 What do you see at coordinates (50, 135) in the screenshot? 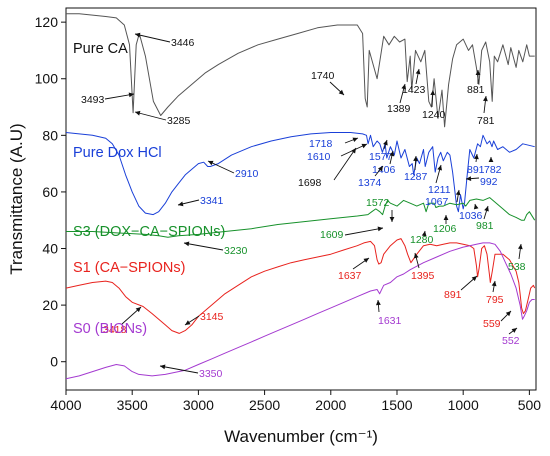
I see `y-tick-label: 80` at bounding box center [50, 135].